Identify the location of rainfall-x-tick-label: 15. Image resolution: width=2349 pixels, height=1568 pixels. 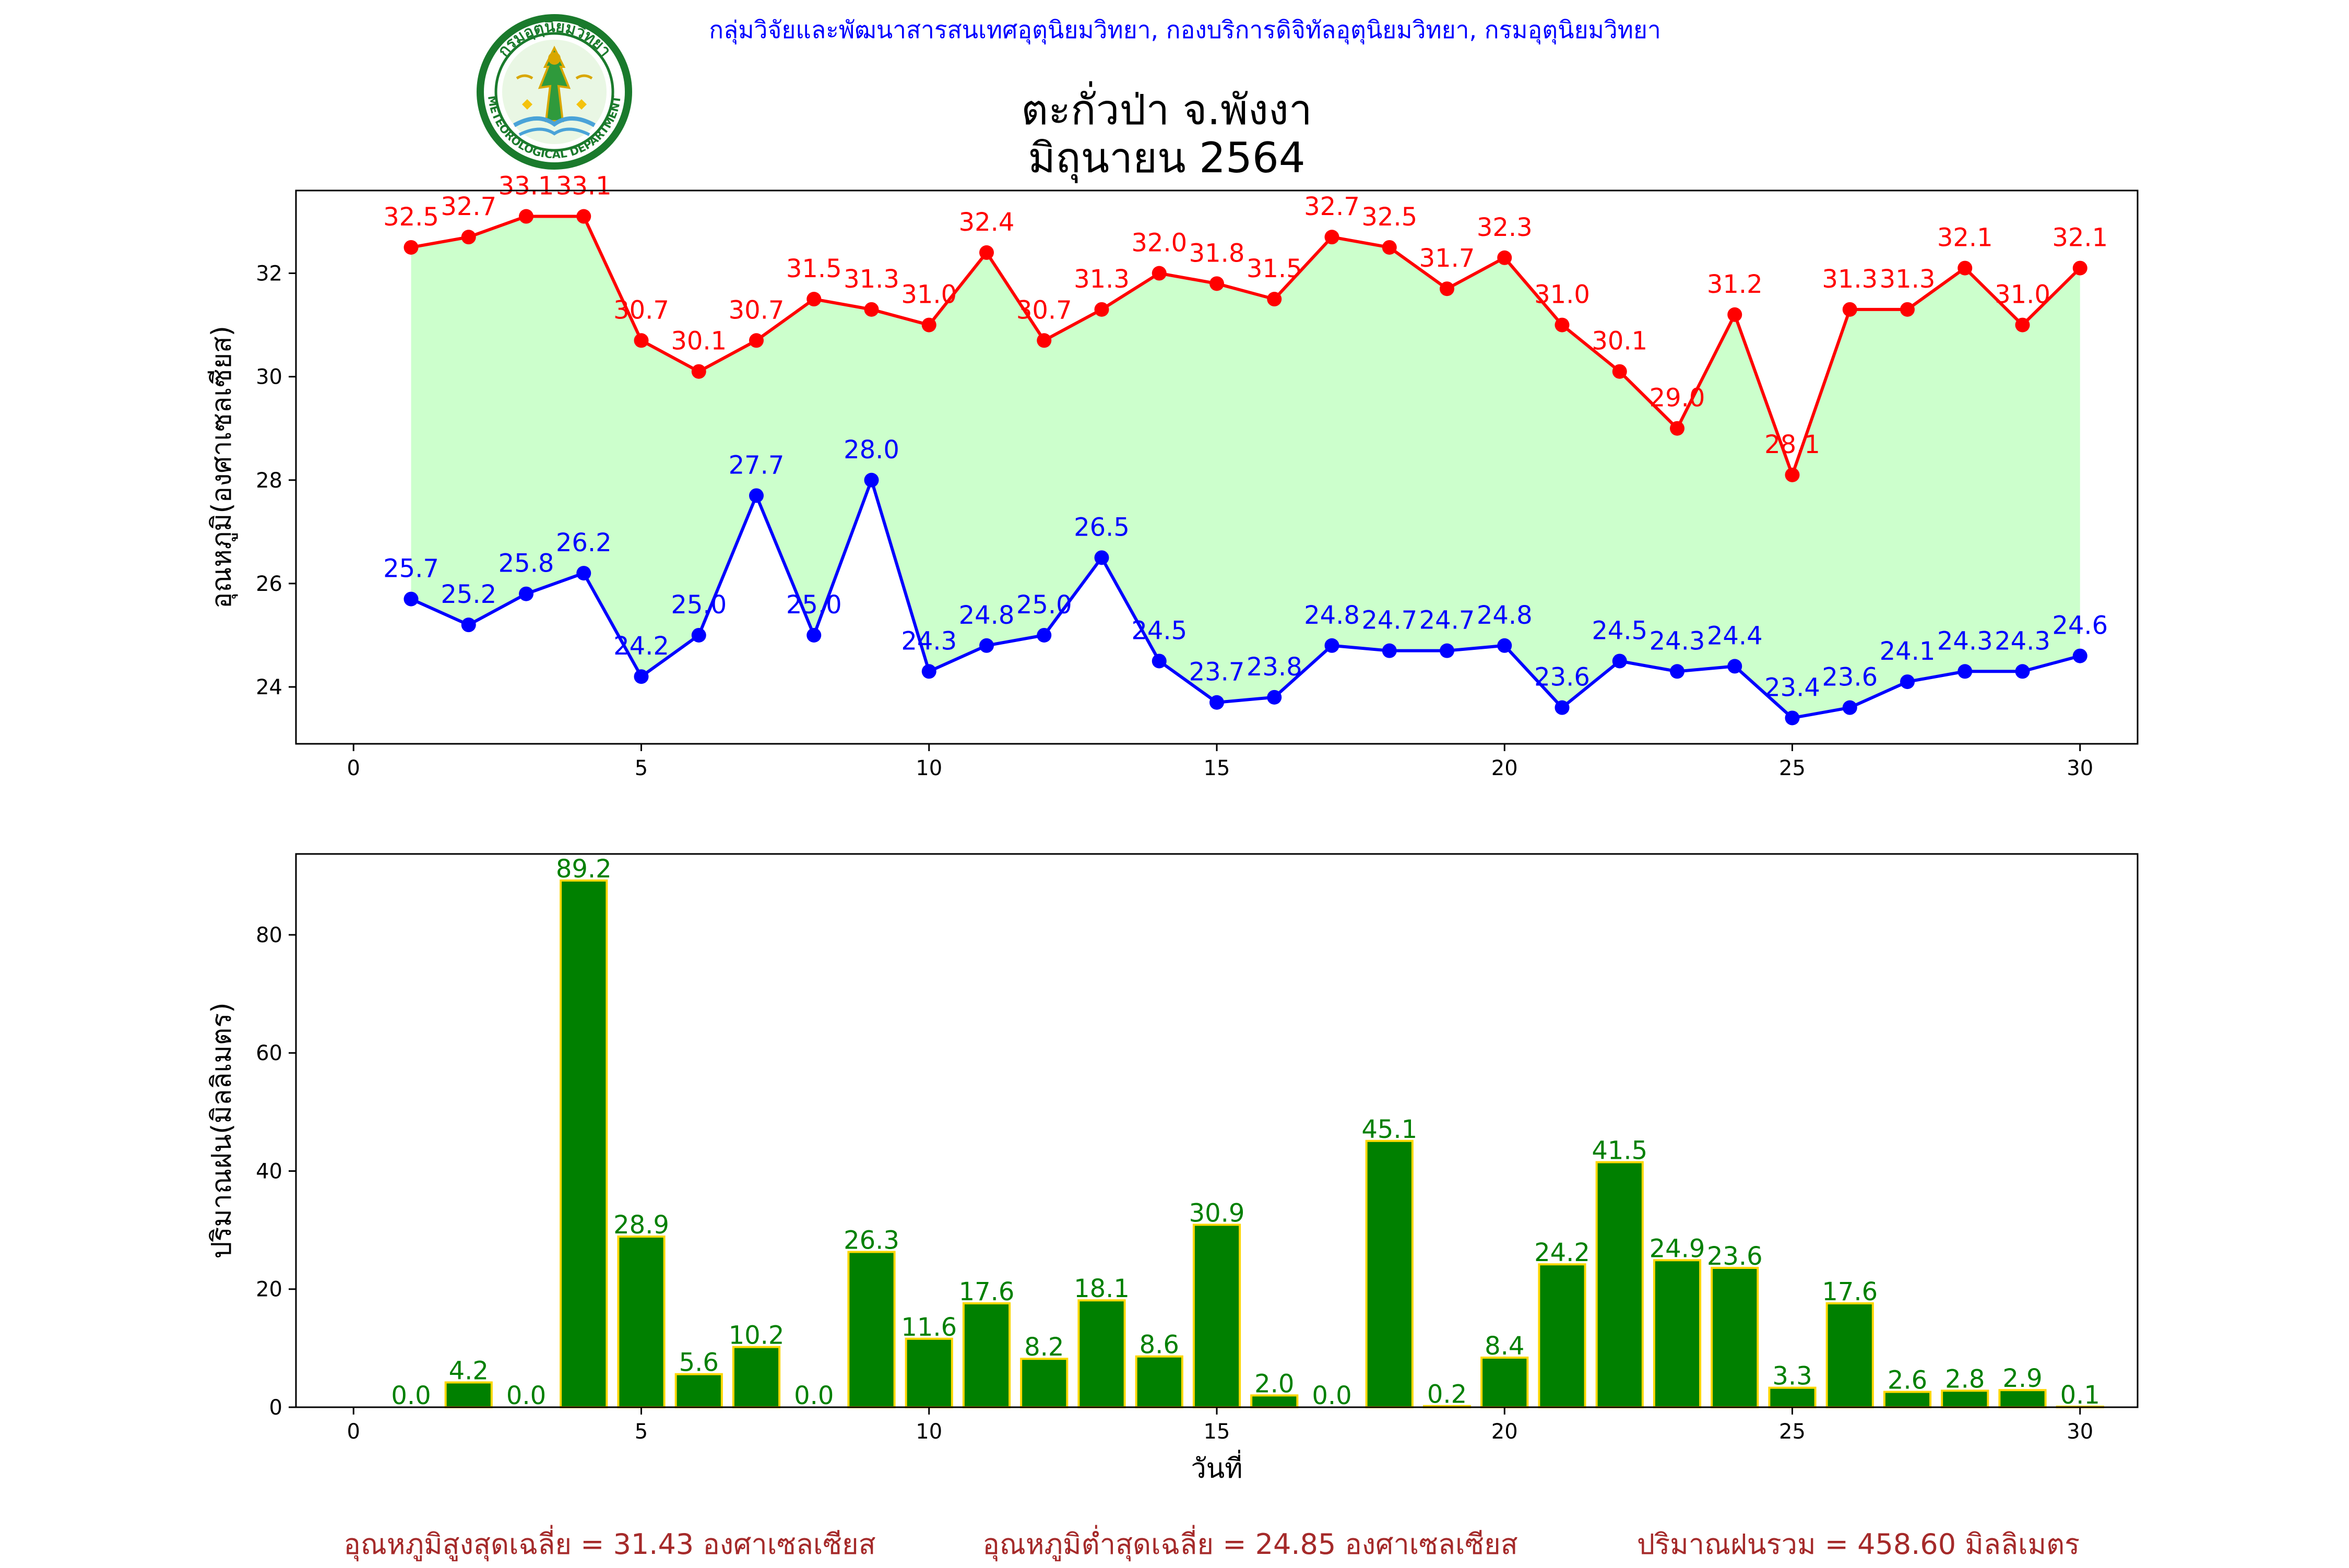
(1217, 1432).